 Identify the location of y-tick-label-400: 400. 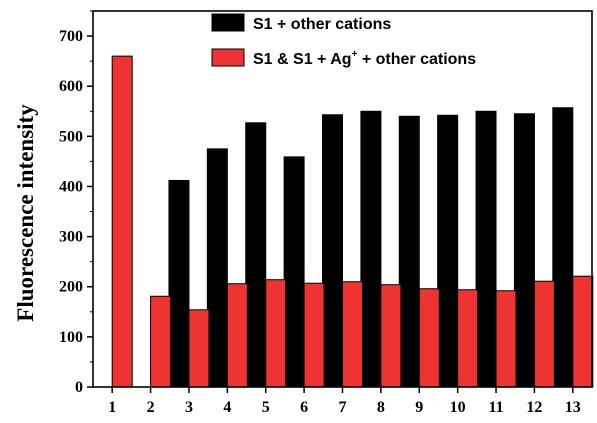
(71, 186).